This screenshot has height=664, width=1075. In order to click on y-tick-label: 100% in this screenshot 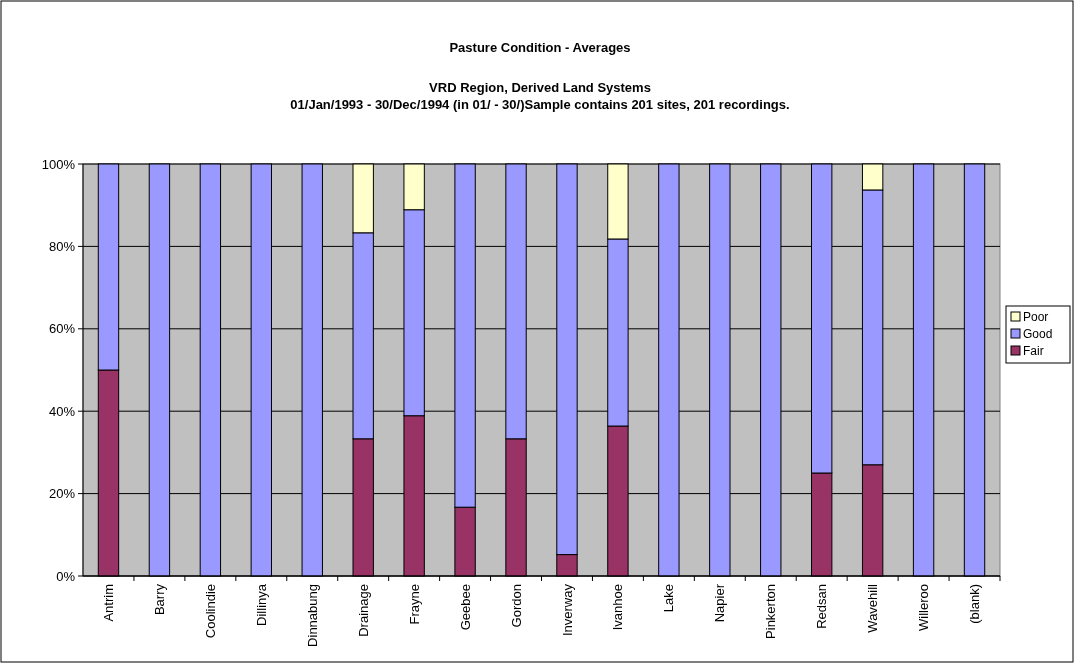, I will do `click(58, 164)`.